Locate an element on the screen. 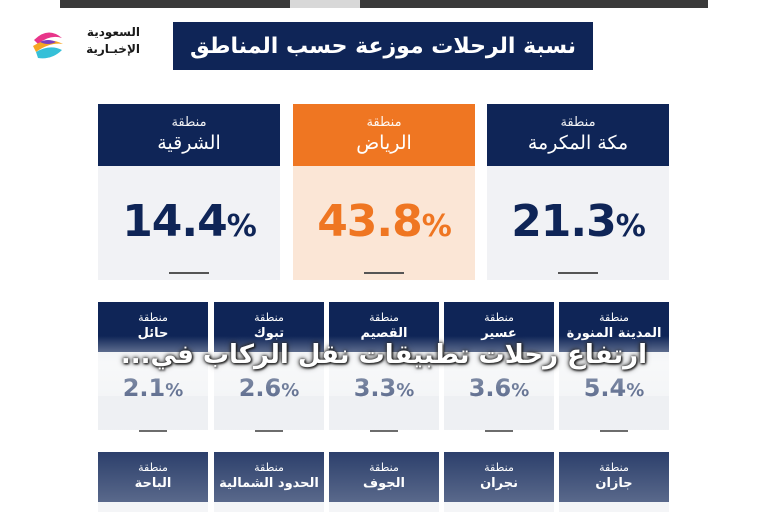 This screenshot has height=512, width=768. region-card-makkah: منطقة مكة المكرمة 21.3% is located at coordinates (578, 192).